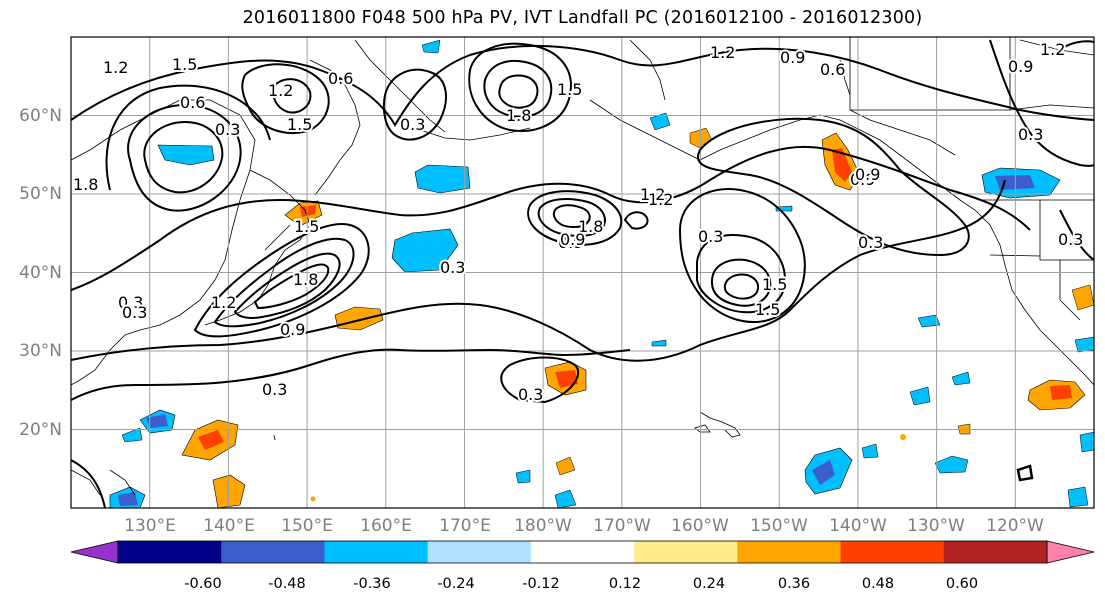 The height and width of the screenshot is (601, 1105). What do you see at coordinates (386, 526) in the screenshot?
I see `lon-label: 160°E` at bounding box center [386, 526].